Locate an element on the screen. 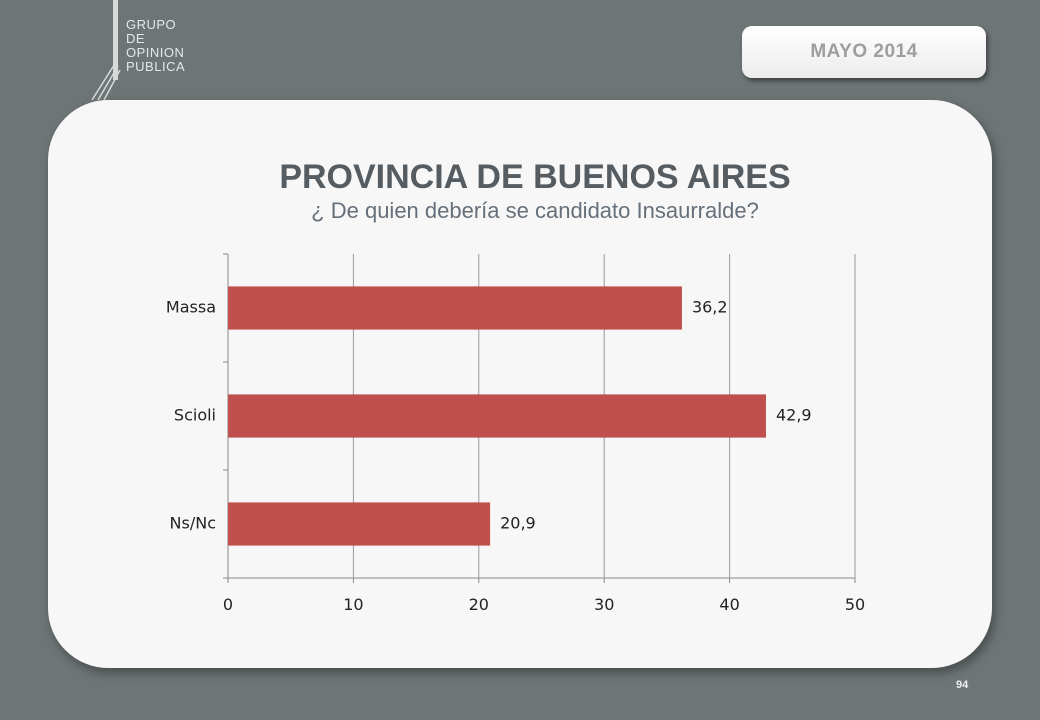 This screenshot has width=1040, height=720. x-tick-label: 10 is located at coordinates (353, 604).